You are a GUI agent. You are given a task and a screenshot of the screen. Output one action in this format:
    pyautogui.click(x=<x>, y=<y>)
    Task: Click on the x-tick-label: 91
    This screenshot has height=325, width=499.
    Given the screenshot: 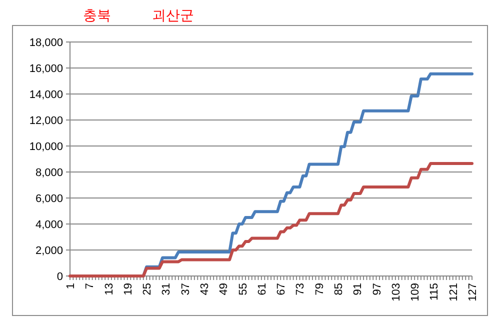 What is the action you would take?
    pyautogui.click(x=358, y=289)
    